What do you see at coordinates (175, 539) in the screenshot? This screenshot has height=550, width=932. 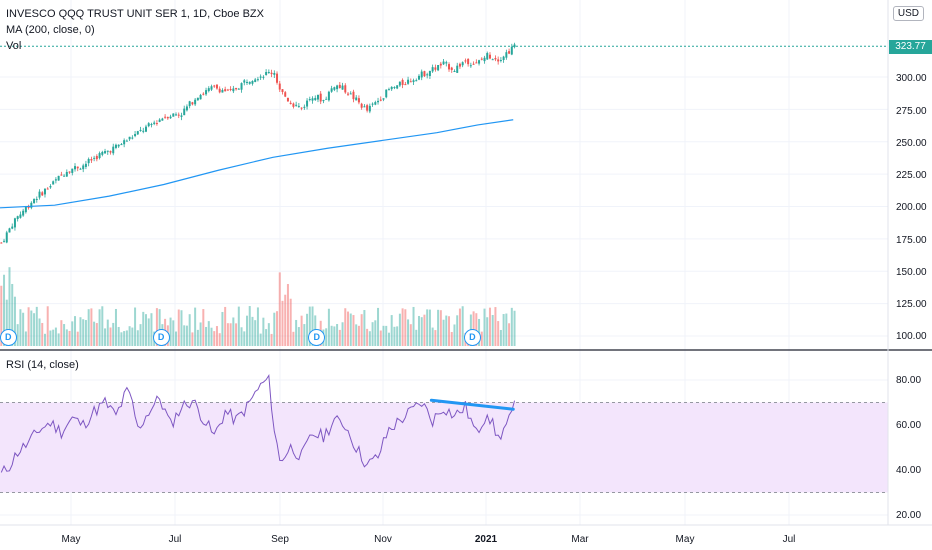 I see `time-tick: Jul` at bounding box center [175, 539].